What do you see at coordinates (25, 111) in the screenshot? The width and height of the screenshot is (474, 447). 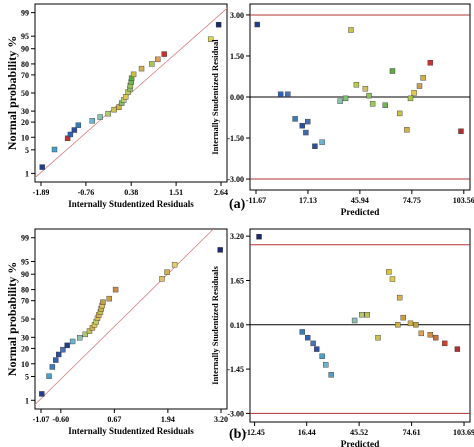 I see `y-tick-label: 30` at bounding box center [25, 111].